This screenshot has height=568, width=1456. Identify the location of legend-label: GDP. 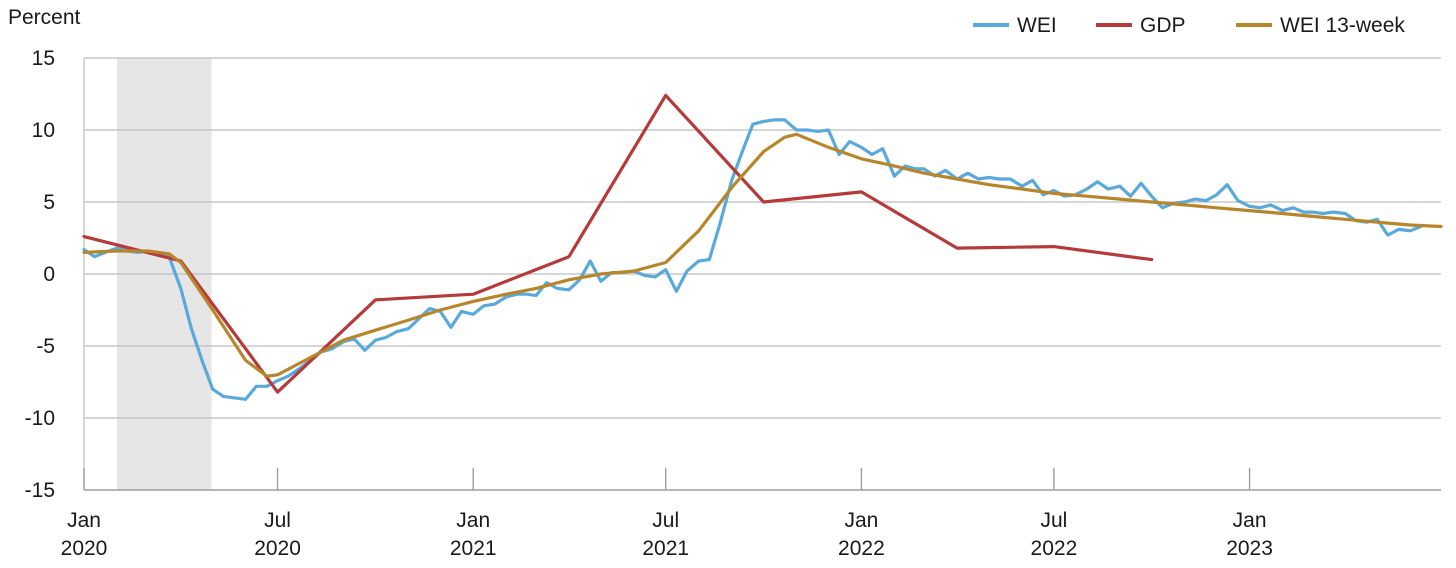
(1163, 25).